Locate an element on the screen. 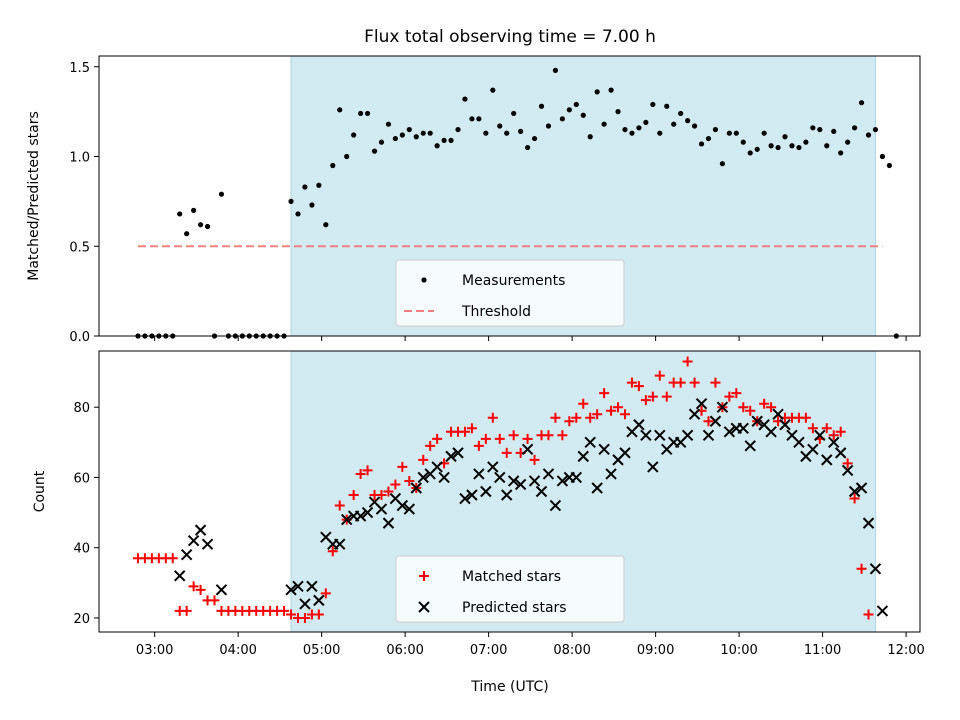 Image resolution: width=960 pixels, height=720 pixels. legend-box is located at coordinates (510, 293).